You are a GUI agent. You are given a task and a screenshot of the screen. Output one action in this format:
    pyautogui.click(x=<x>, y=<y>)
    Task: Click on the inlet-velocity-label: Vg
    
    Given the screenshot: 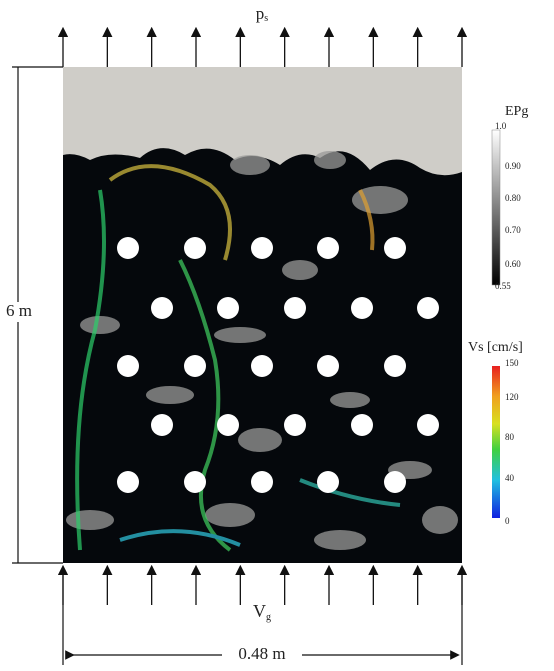 What is the action you would take?
    pyautogui.click(x=262, y=612)
    